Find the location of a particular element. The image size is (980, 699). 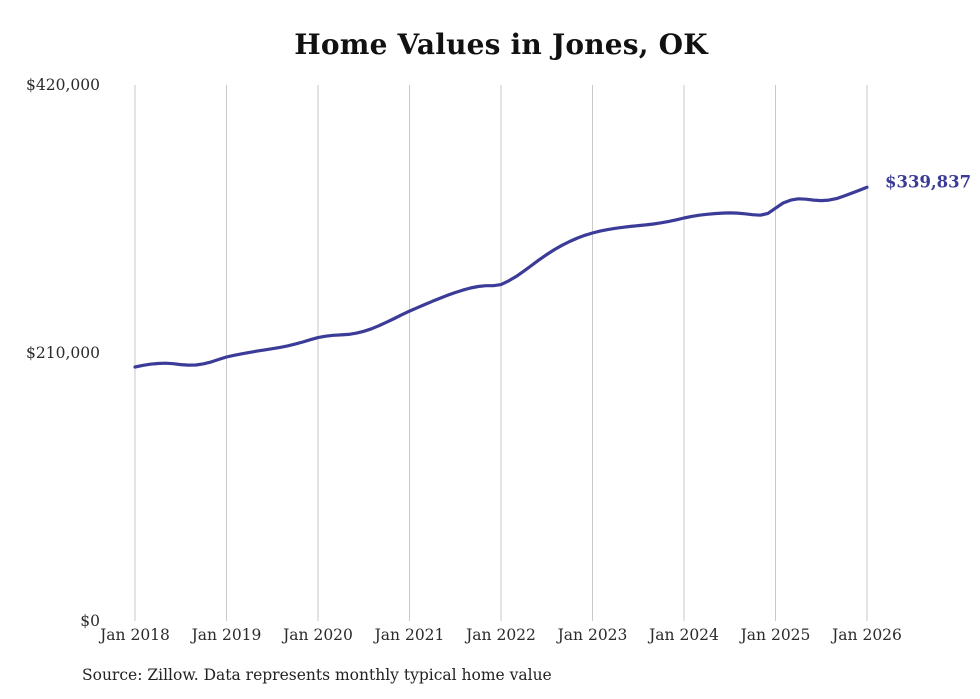

x-tick-label: Jan 2026 is located at coordinates (866, 635).